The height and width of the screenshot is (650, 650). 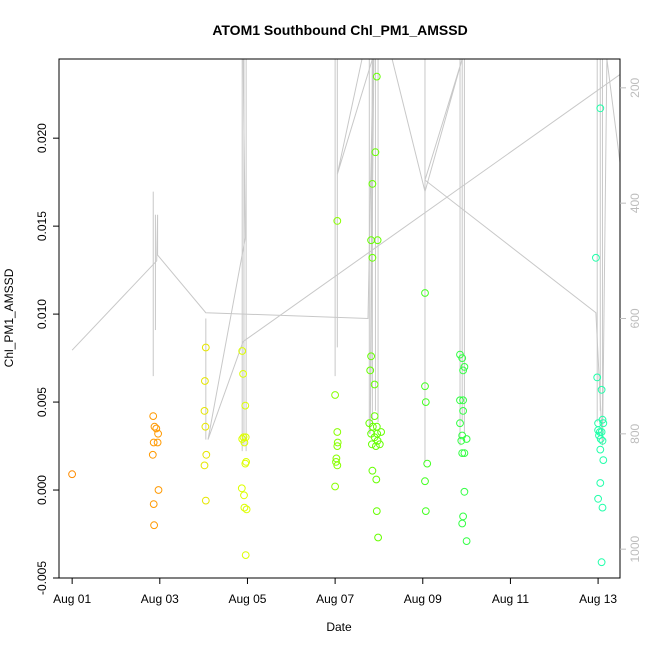 I want to click on right-y-tick-label: 400, so click(x=635, y=203).